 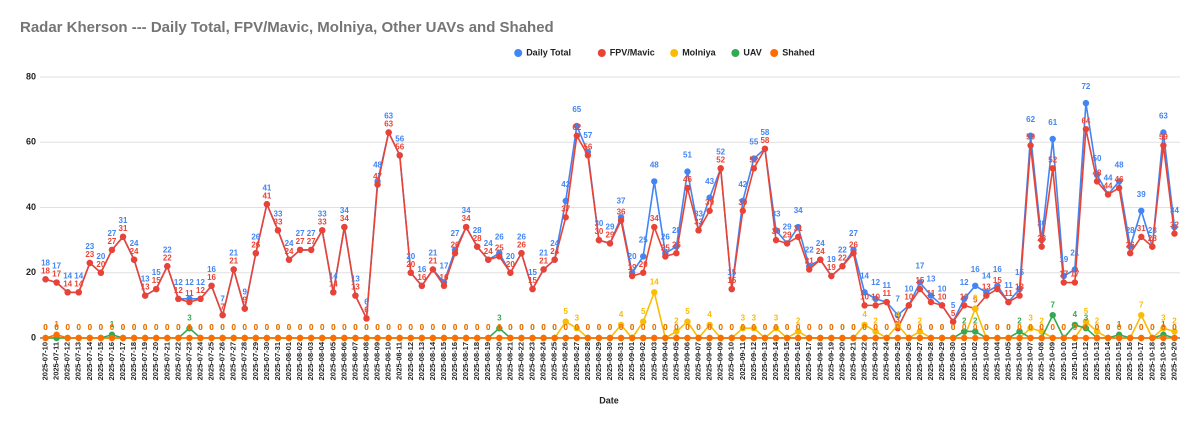 What do you see at coordinates (587, 361) in the screenshot?
I see `x-tick-label: 2025-08-28` at bounding box center [587, 361].